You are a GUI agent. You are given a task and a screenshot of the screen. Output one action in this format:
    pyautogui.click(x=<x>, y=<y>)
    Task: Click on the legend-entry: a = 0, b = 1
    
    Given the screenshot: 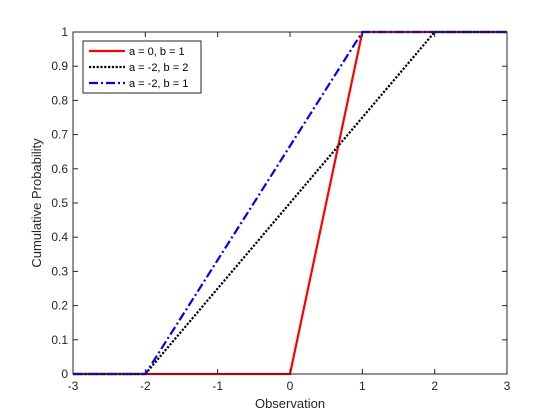 What is the action you would take?
    pyautogui.click(x=157, y=52)
    